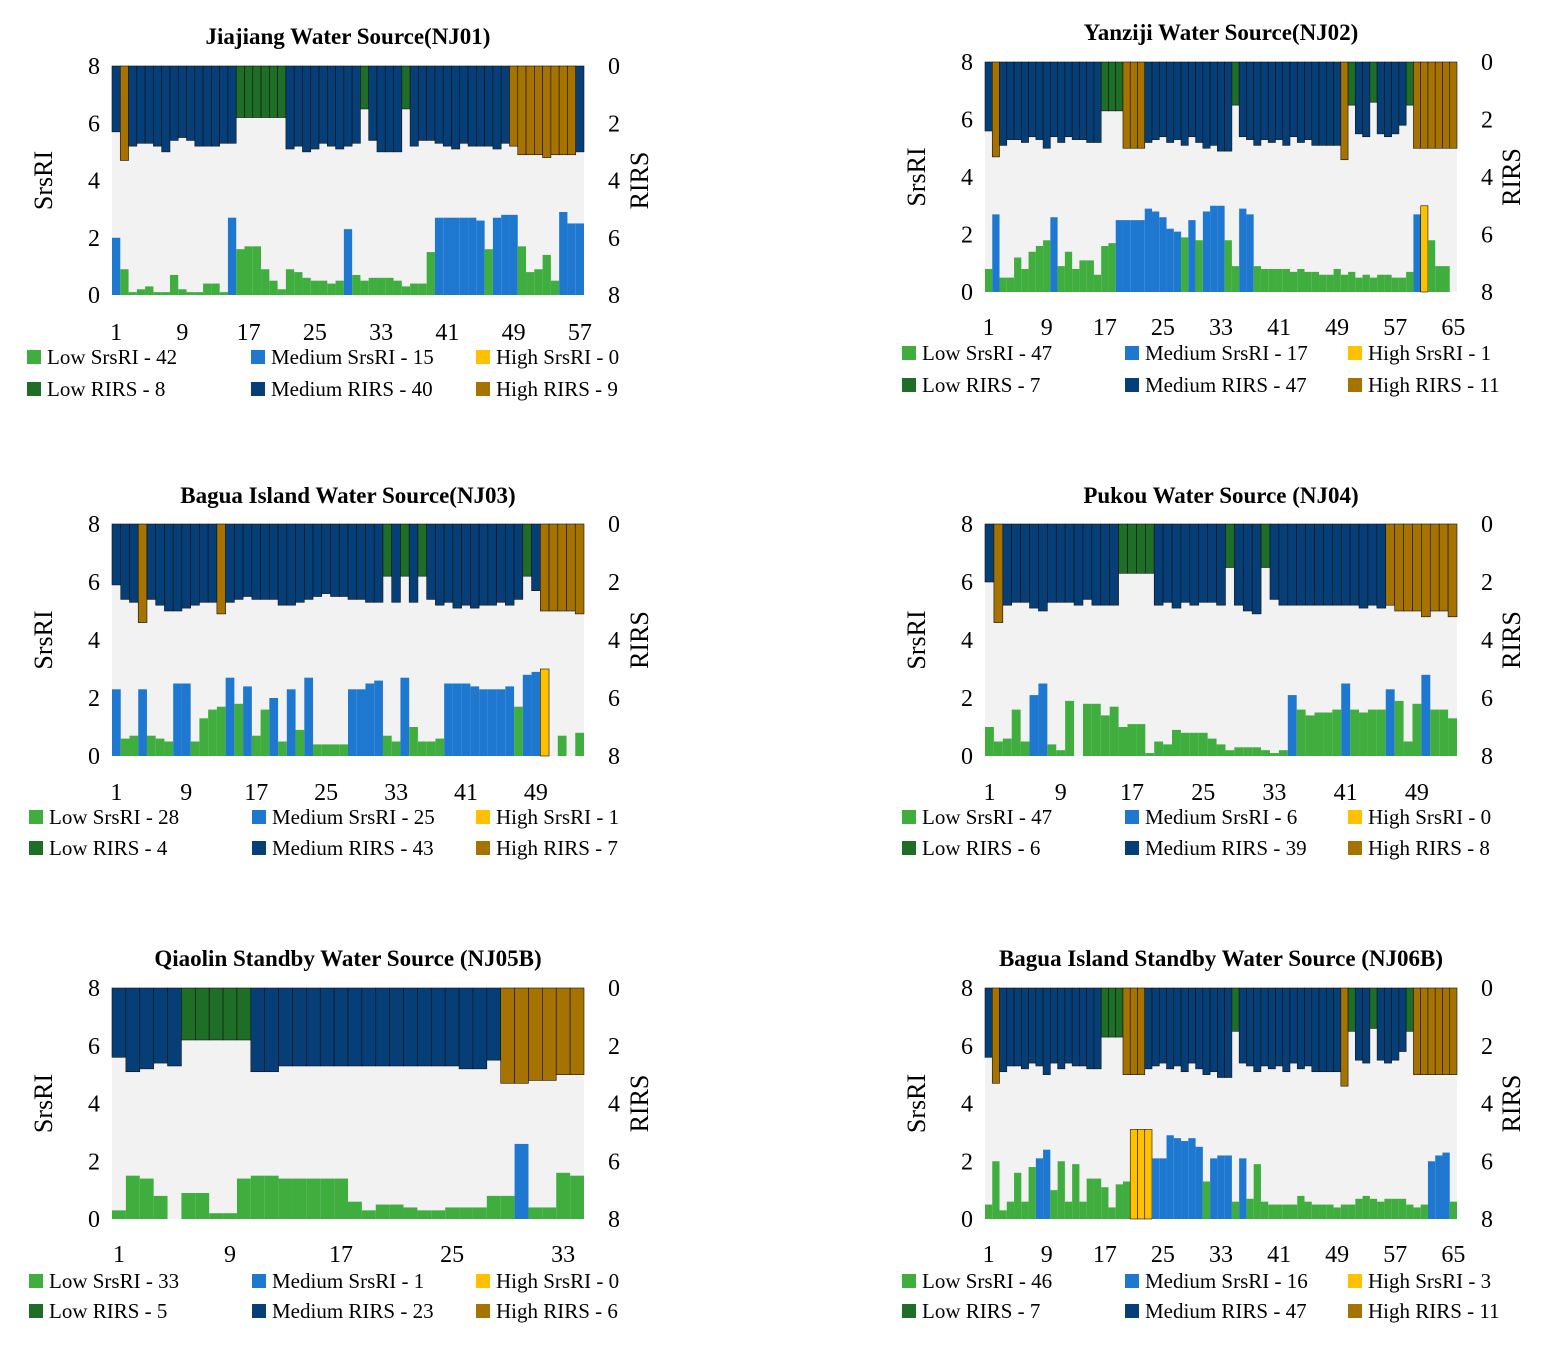  I want to click on x-tick-label: 41, so click(1346, 793).